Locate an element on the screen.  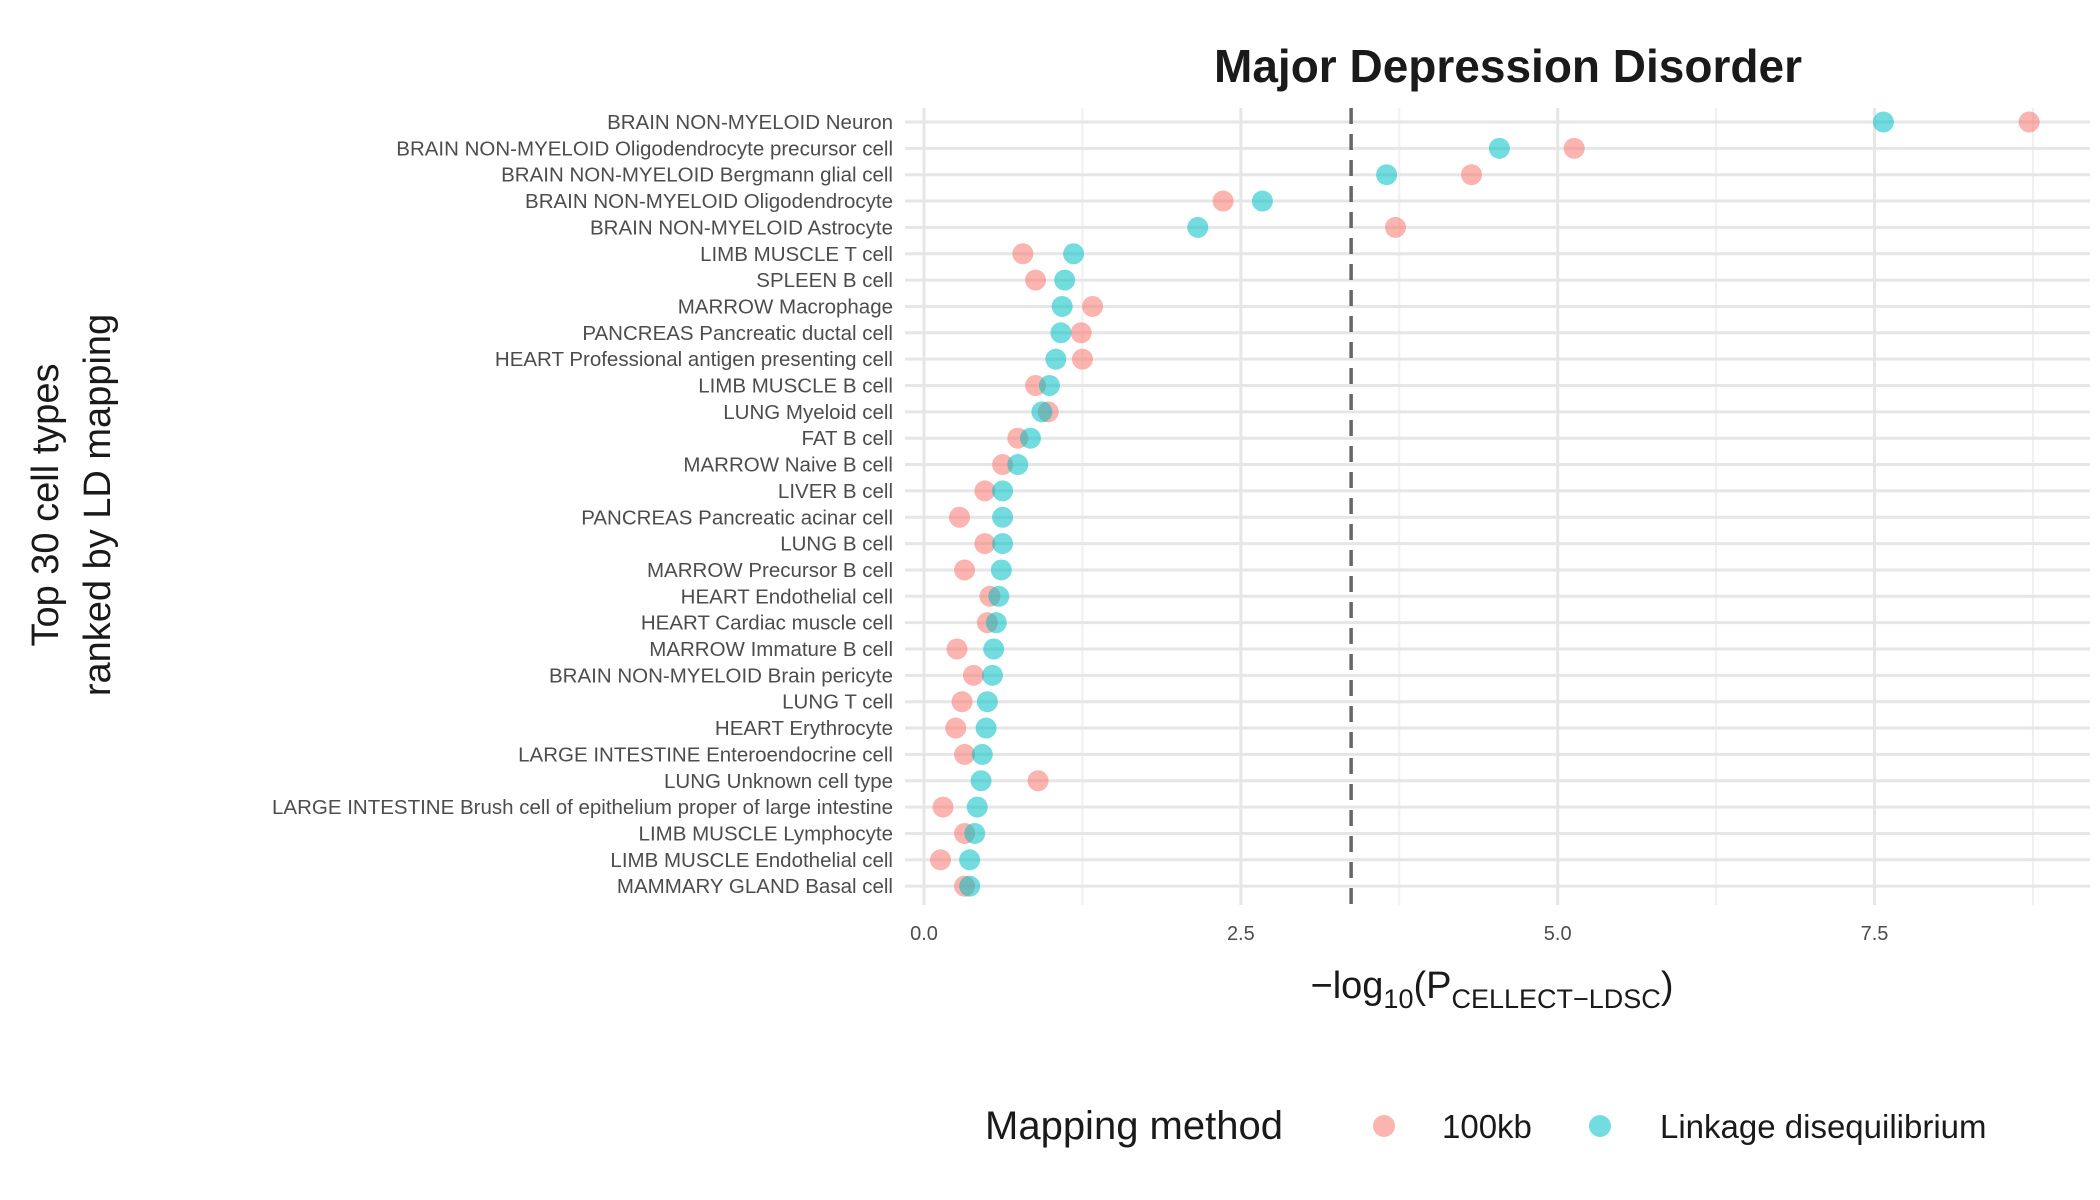
y-tick-label: BRAIN NON-MYELOID Oligodendrocyte is located at coordinates (709, 201).